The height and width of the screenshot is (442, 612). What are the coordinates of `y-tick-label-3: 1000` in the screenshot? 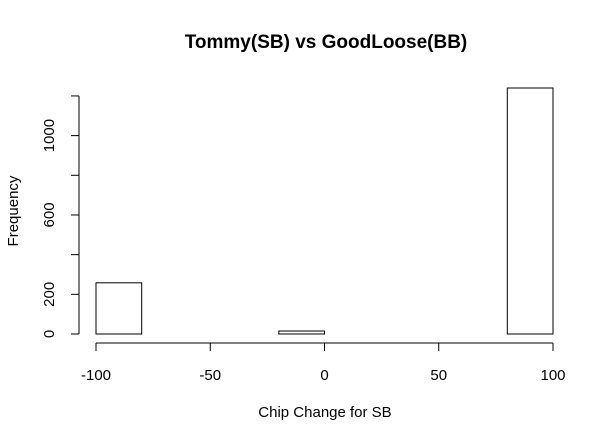 It's located at (49, 135).